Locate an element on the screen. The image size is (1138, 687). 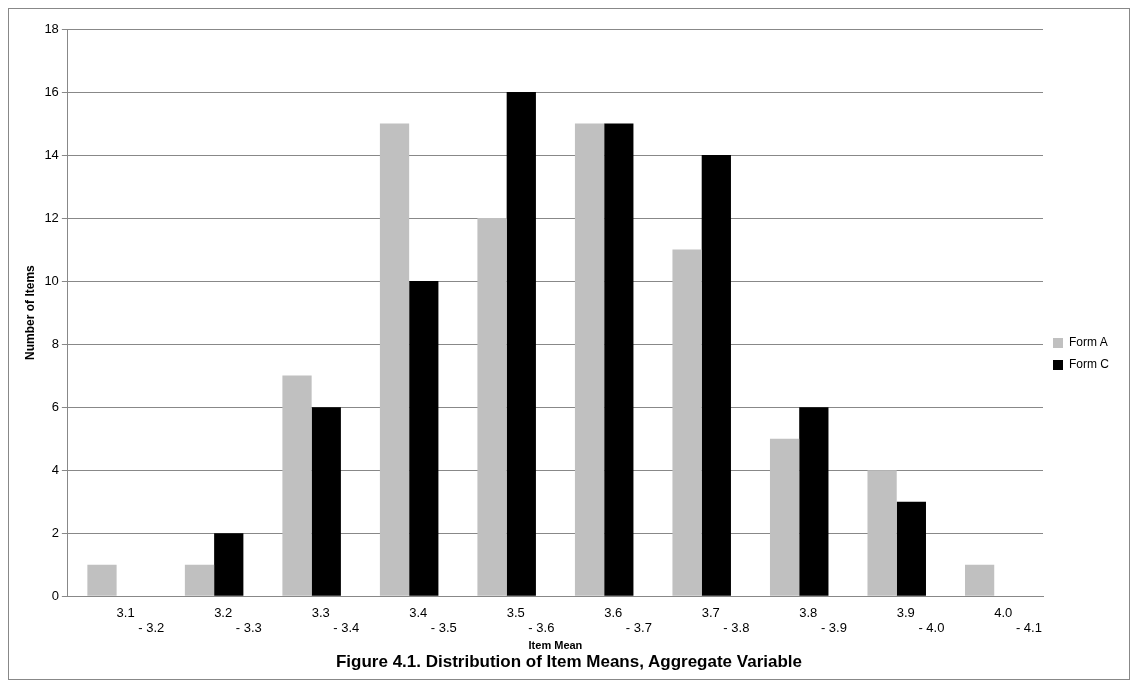
y-tick-label: 12 is located at coordinates (51, 217).